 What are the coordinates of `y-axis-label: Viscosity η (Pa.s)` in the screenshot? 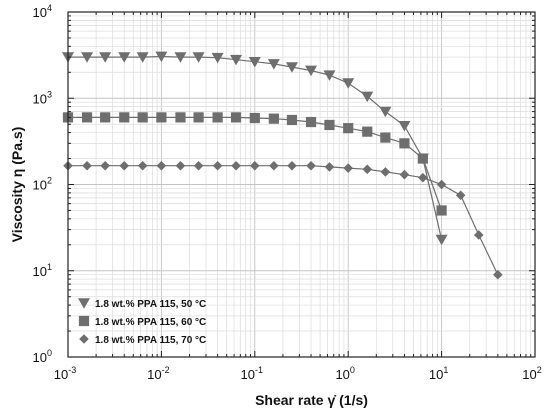 It's located at (17, 185).